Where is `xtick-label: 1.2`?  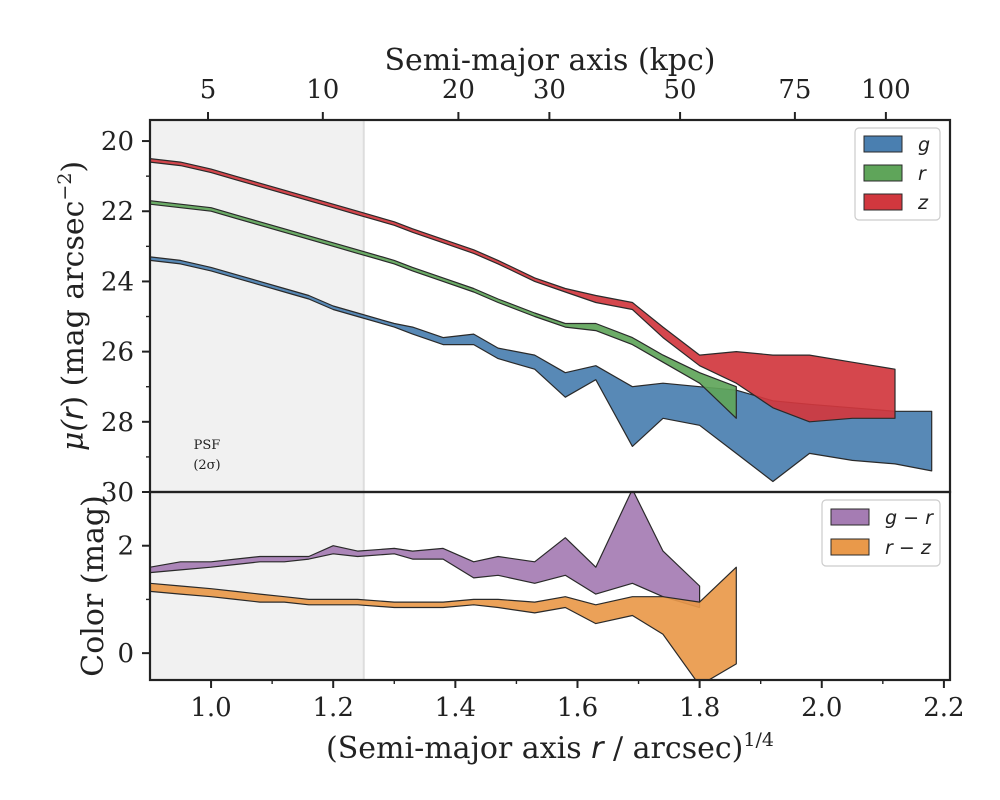
xtick-label: 1.2 is located at coordinates (333, 708).